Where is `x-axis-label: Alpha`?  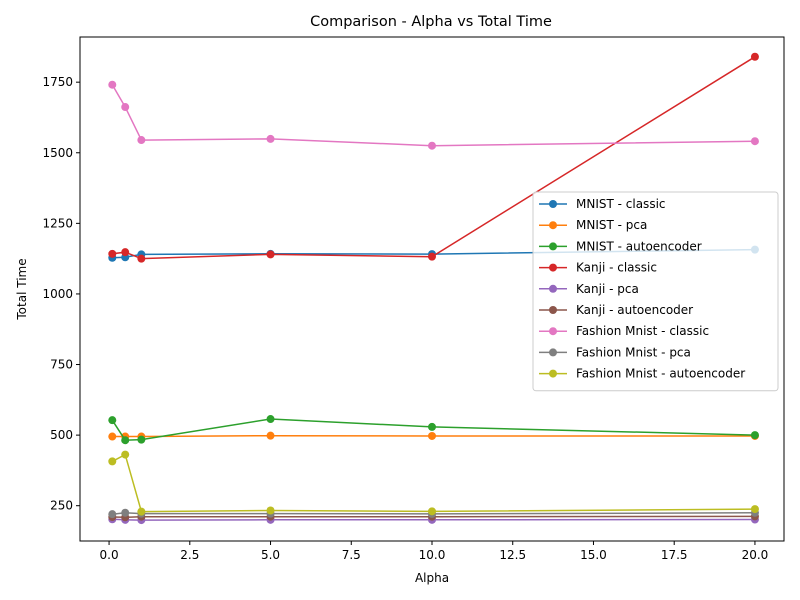
x-axis-label: Alpha is located at coordinates (432, 578).